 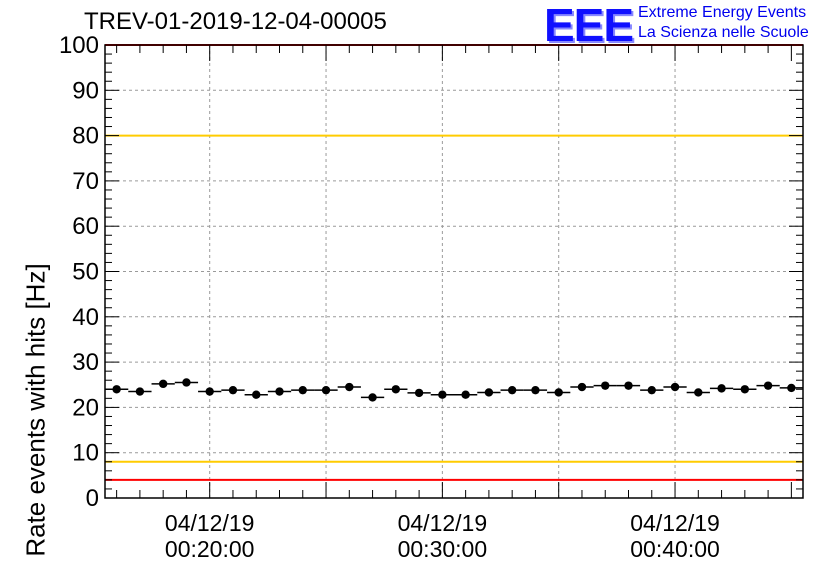 I want to click on y-tick-label: 80, so click(x=85, y=136).